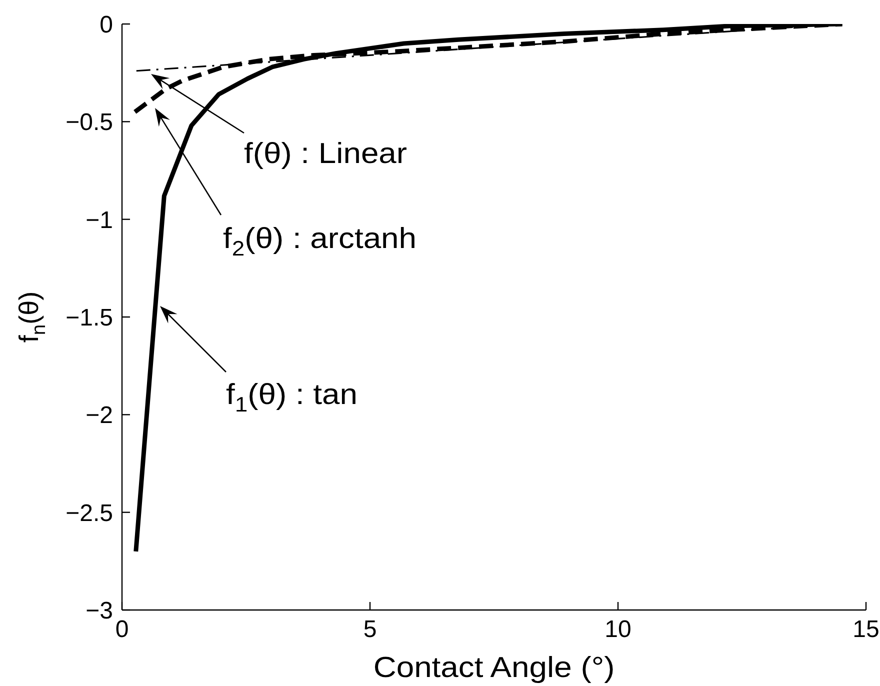 The image size is (880, 686). Describe the element at coordinates (99, 220) in the screenshot. I see `y-tick-label: −1` at that location.